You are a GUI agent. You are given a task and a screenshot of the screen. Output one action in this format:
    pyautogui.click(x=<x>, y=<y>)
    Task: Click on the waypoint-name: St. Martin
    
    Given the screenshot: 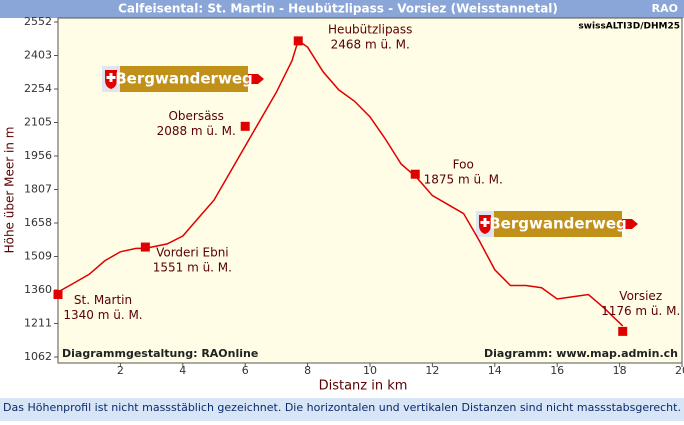 What is the action you would take?
    pyautogui.click(x=103, y=300)
    